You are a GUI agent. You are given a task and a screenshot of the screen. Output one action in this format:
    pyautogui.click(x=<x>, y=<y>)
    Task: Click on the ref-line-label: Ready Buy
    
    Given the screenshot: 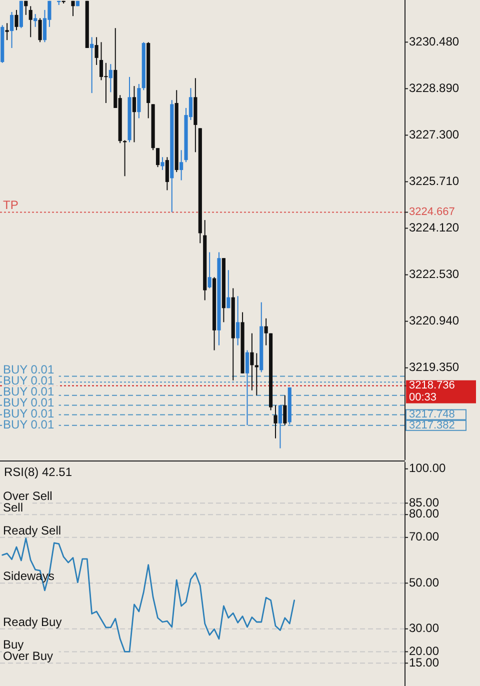 What is the action you would take?
    pyautogui.click(x=32, y=621)
    